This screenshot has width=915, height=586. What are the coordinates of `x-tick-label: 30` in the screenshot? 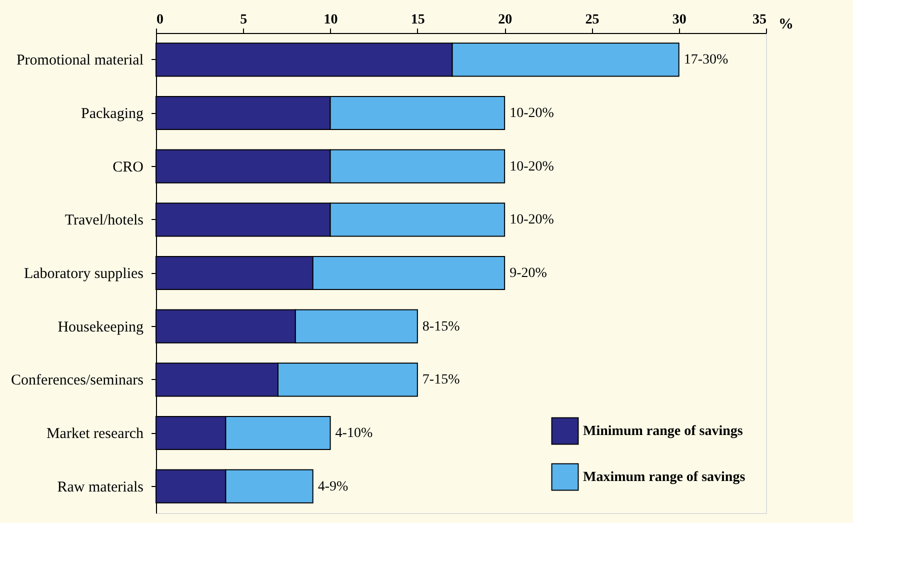 It's located at (679, 20).